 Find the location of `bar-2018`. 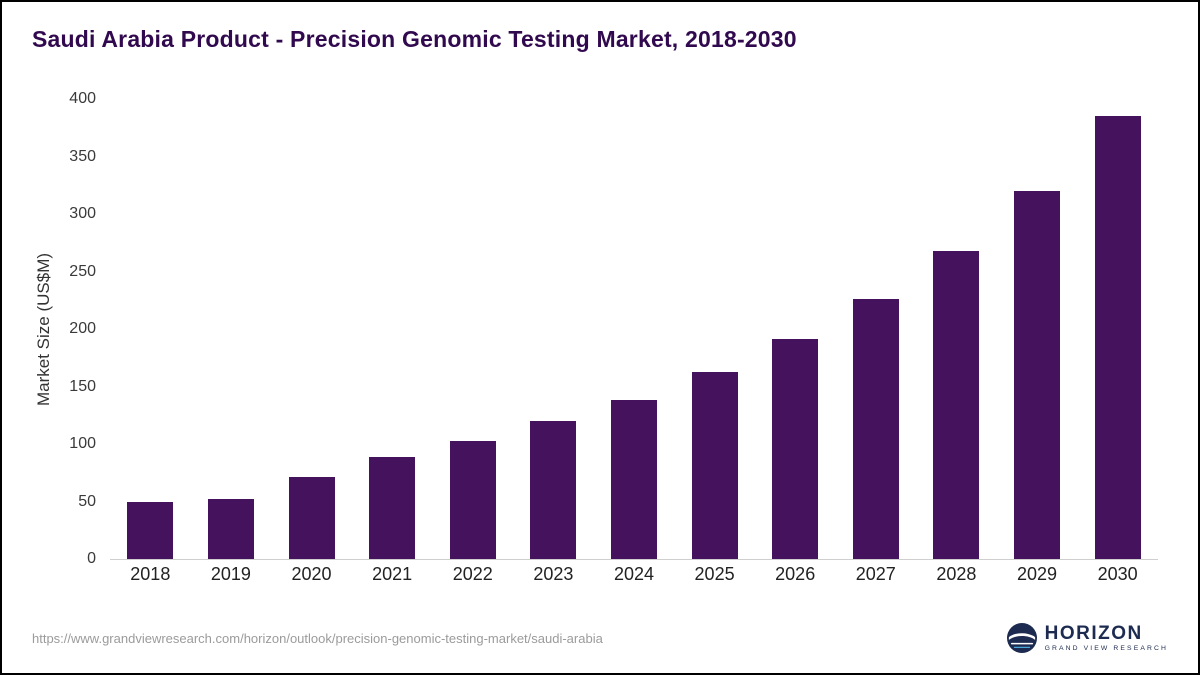

bar-2018 is located at coordinates (150, 530).